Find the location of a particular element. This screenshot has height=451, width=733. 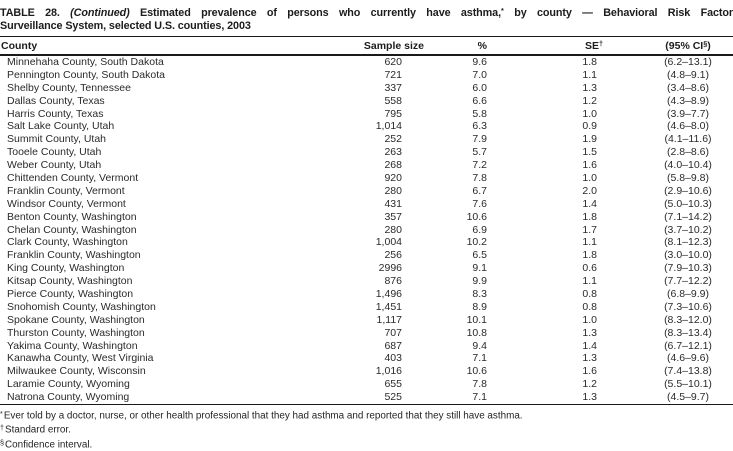

cell-county: Natrona County, Wyoming is located at coordinates (170, 398).